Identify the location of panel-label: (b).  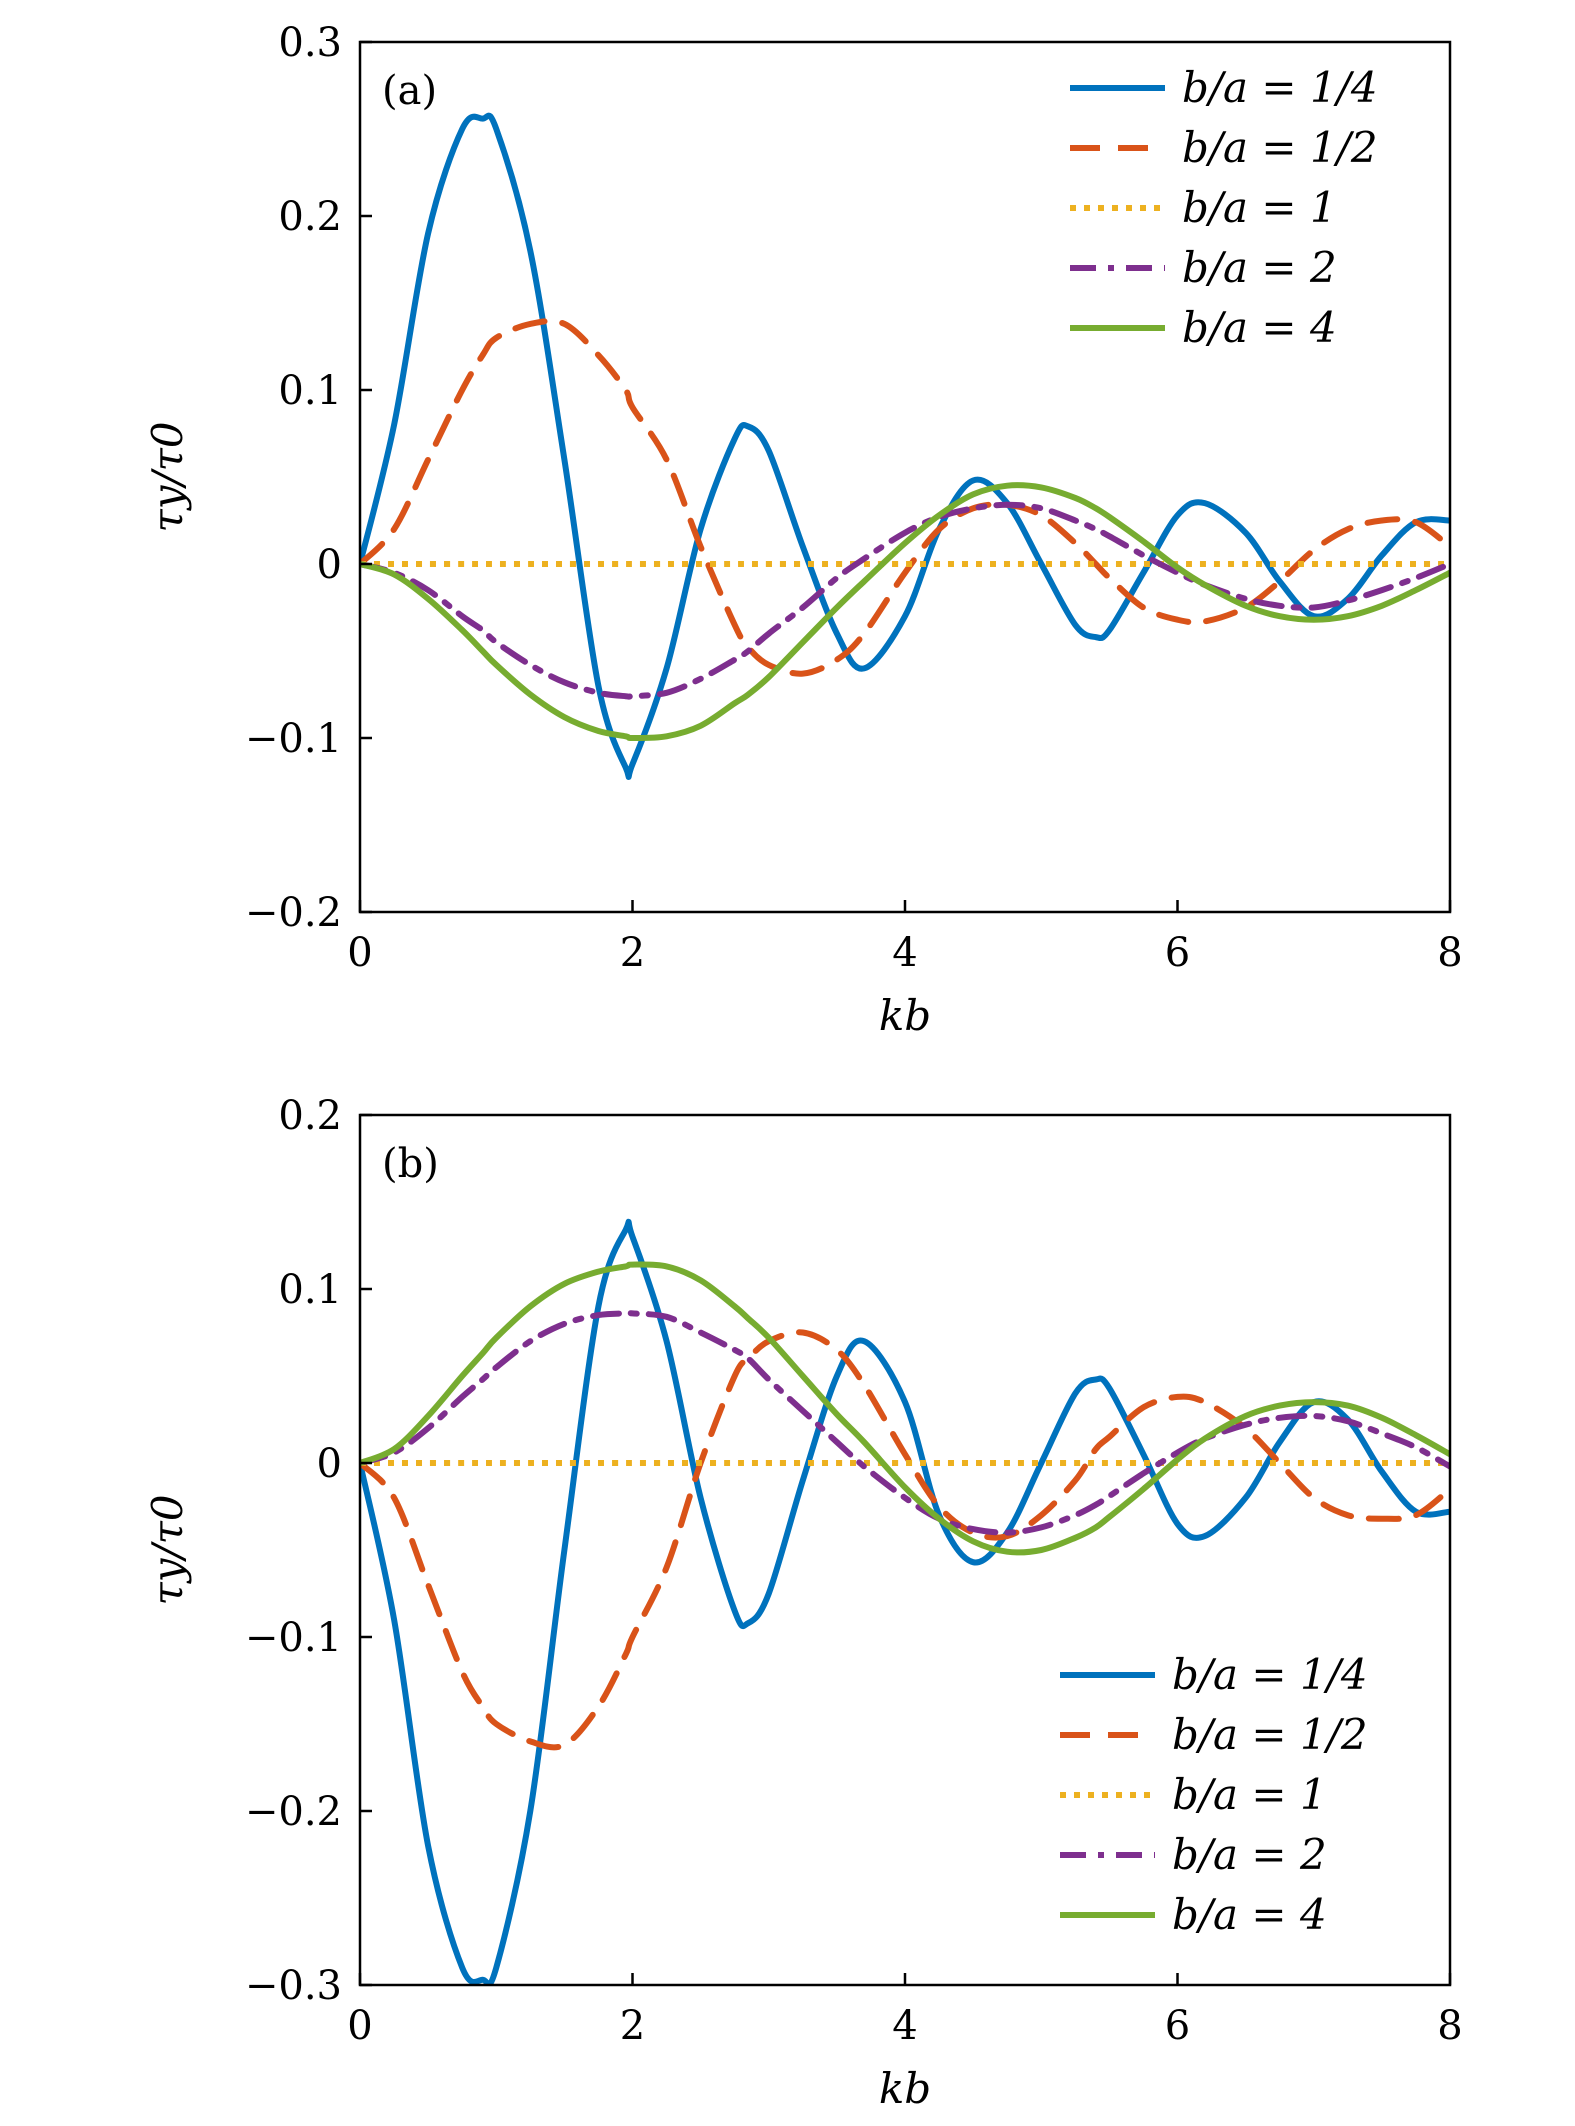
(410, 1164).